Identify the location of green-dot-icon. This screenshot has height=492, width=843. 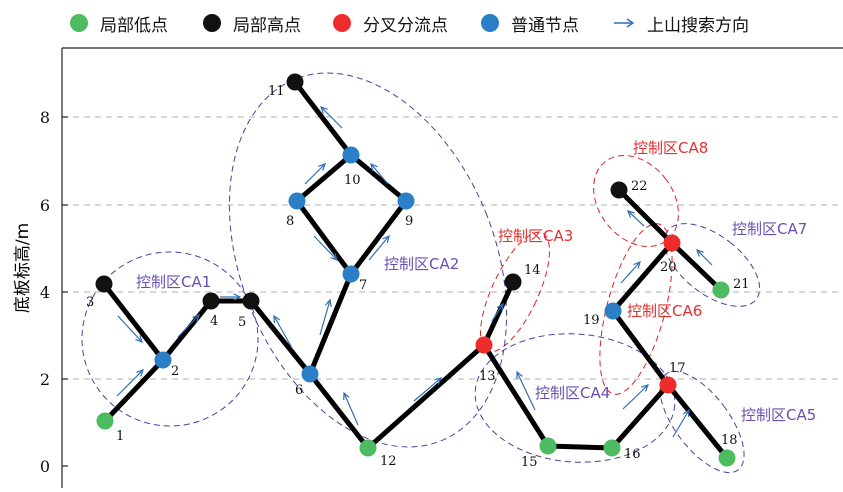
(79, 23).